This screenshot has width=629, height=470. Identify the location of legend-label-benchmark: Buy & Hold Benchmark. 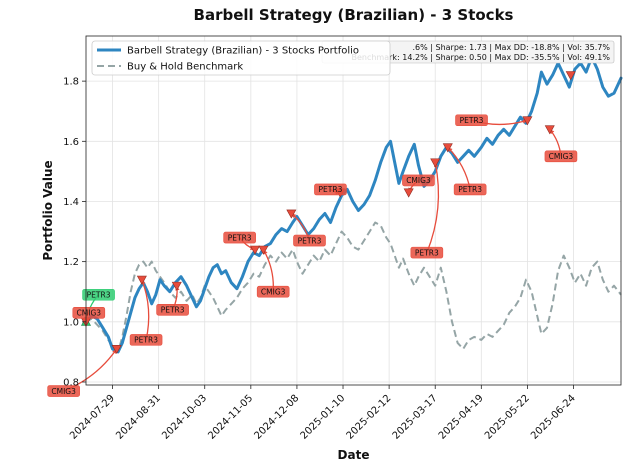
(185, 67).